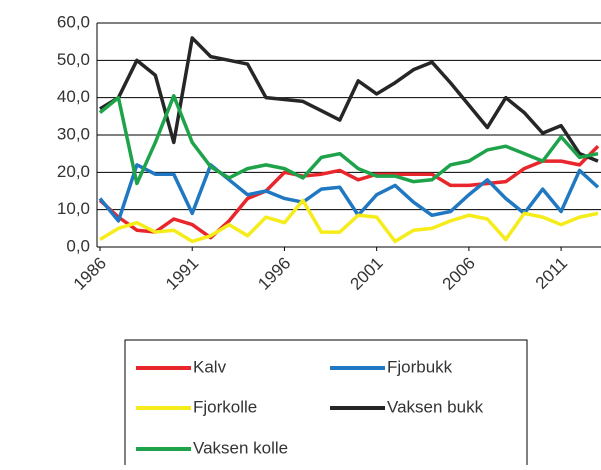 Image resolution: width=601 pixels, height=470 pixels. What do you see at coordinates (459, 274) in the screenshot?
I see `x-tick-label: 2006` at bounding box center [459, 274].